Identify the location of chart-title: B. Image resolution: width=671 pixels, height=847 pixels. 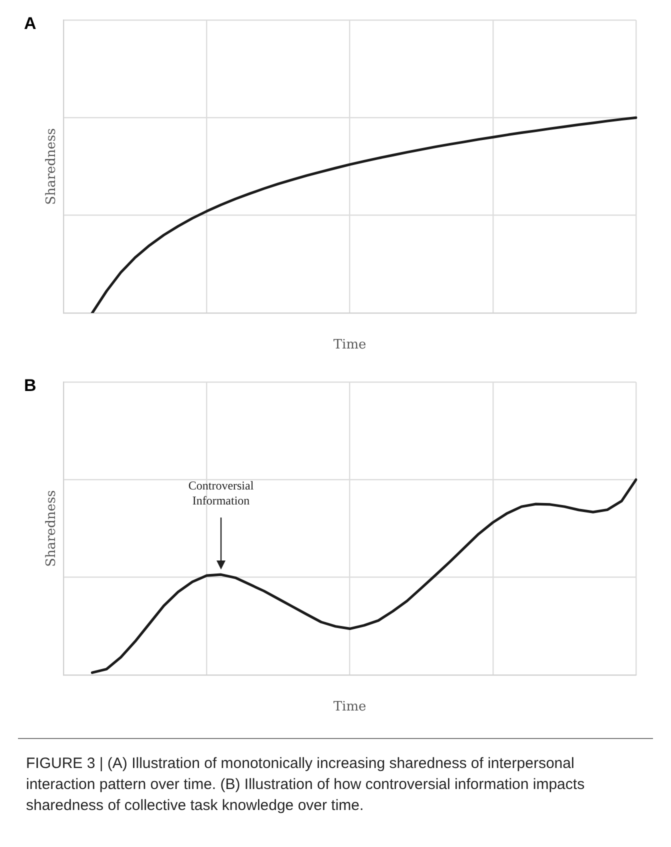
(30, 386).